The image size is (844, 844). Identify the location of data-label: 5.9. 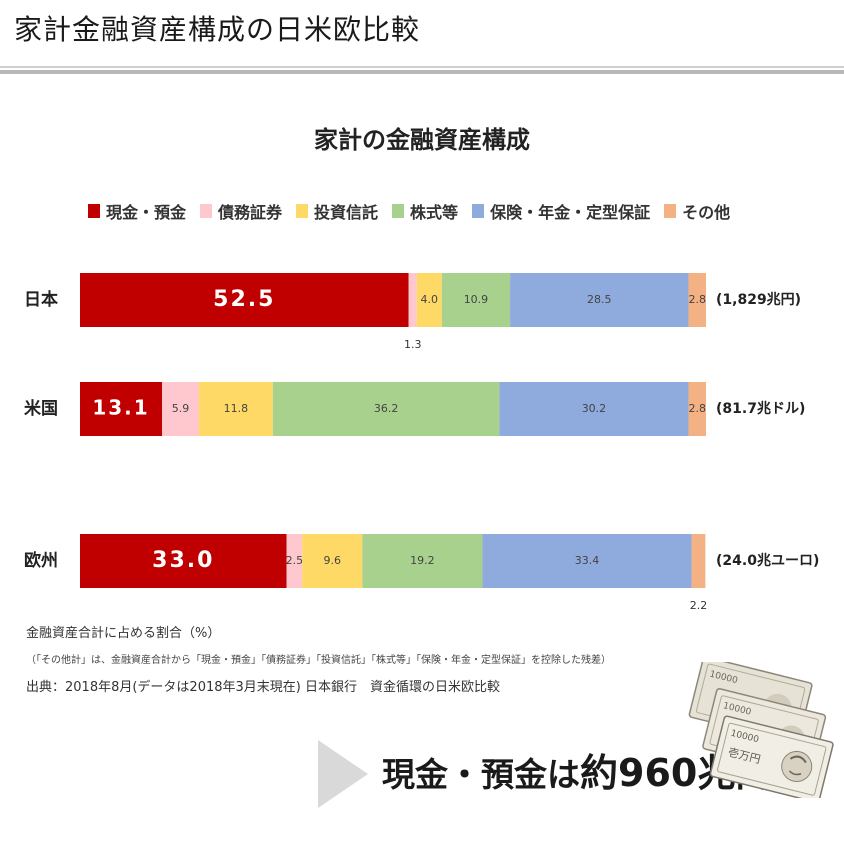
(181, 408).